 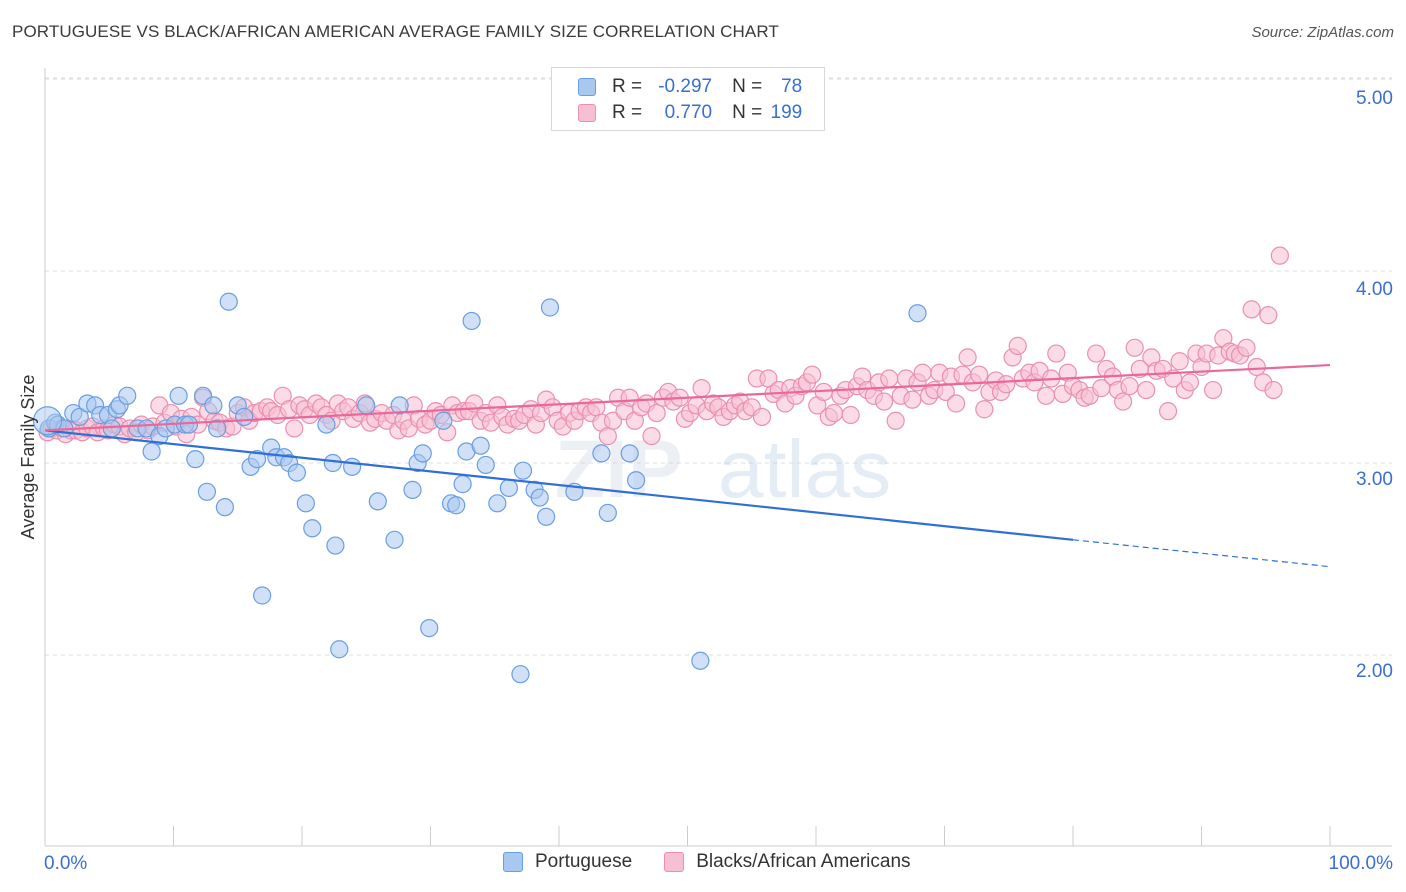 I want to click on correlation-legend: R = -0.297 N = 78 R = 0.770 N = 199, so click(x=688, y=99).